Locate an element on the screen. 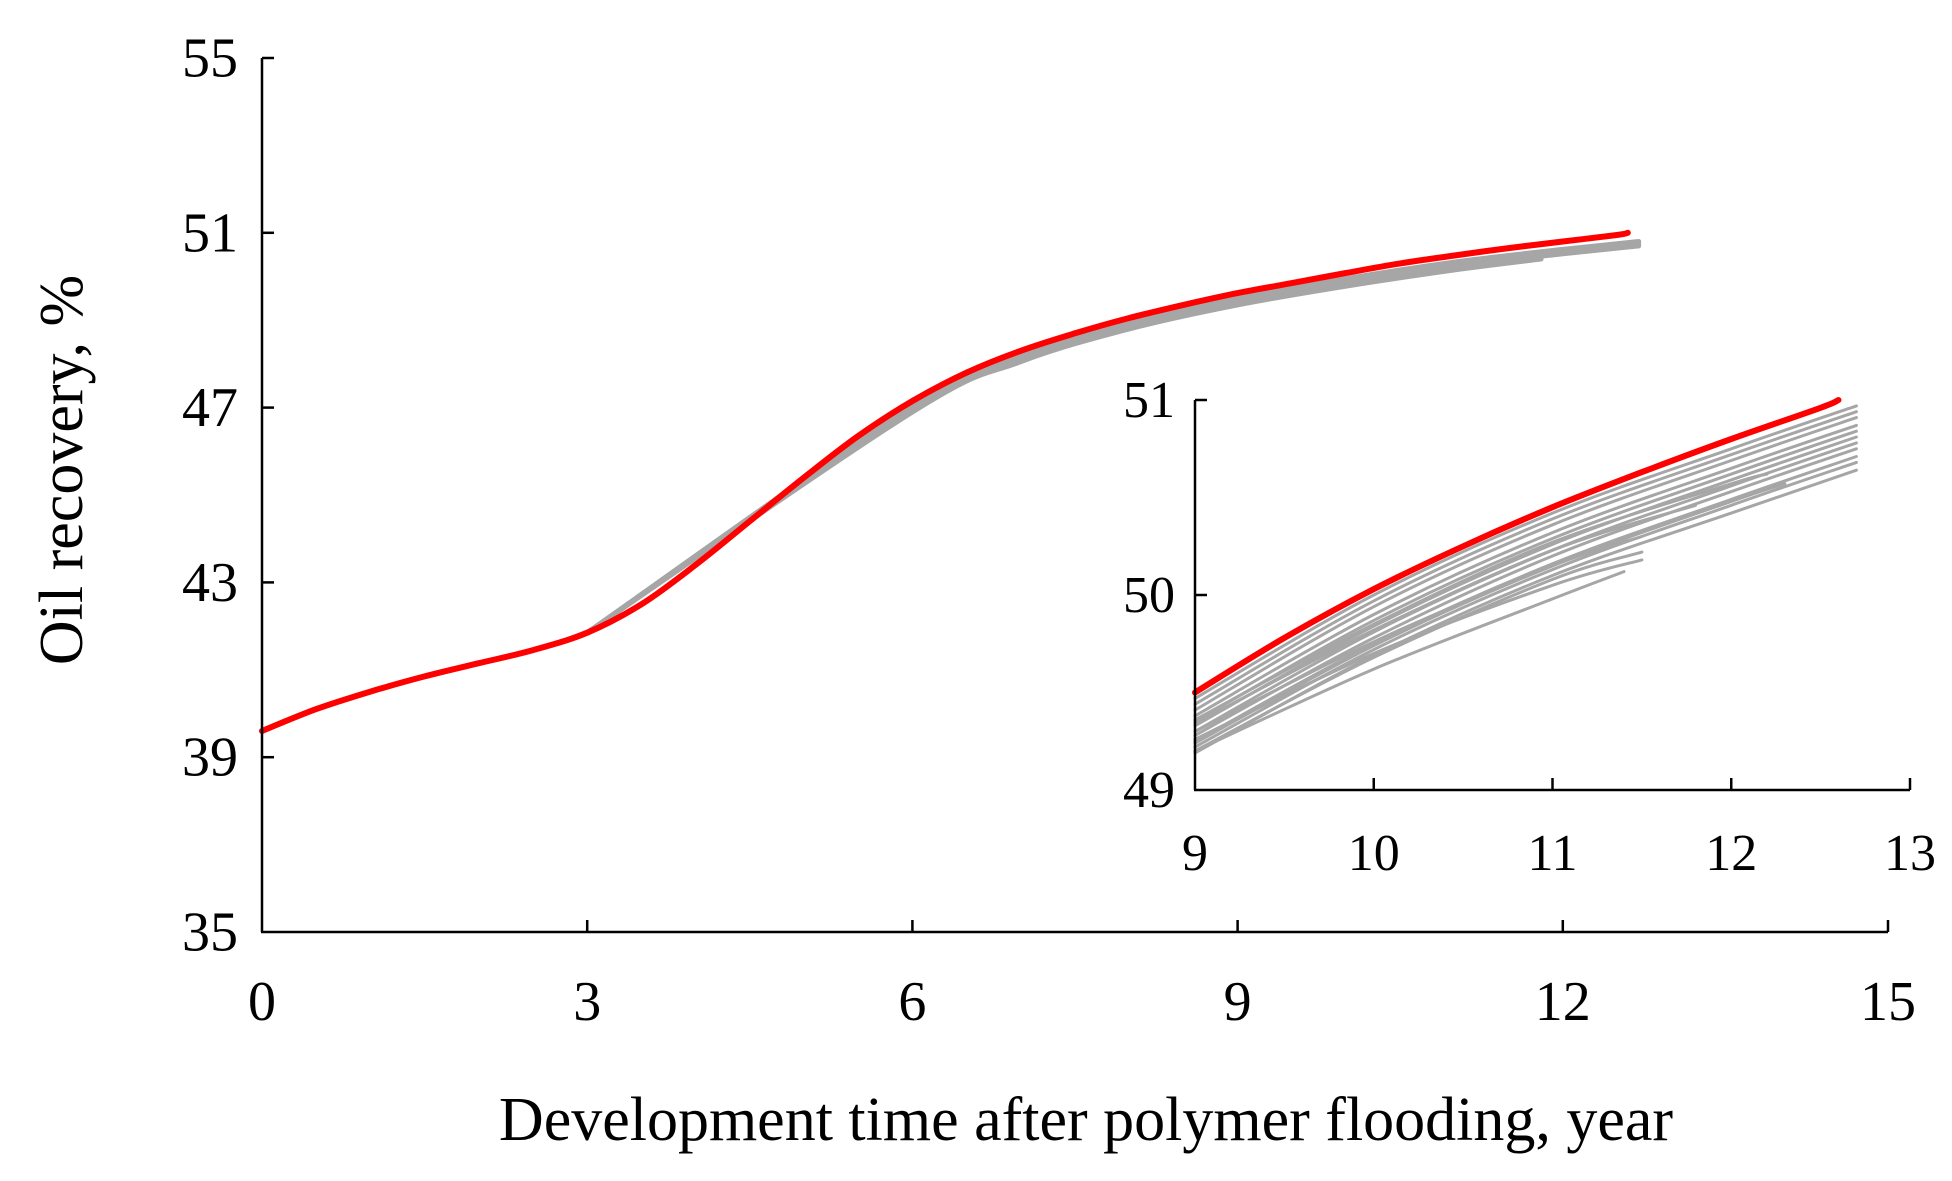 The width and height of the screenshot is (1952, 1181). main-y-tick-label: 35 is located at coordinates (210, 932).